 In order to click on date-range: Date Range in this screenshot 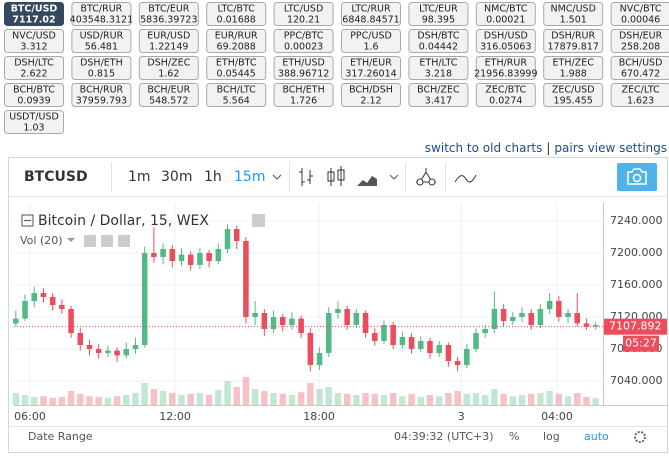, I will do `click(60, 436)`.